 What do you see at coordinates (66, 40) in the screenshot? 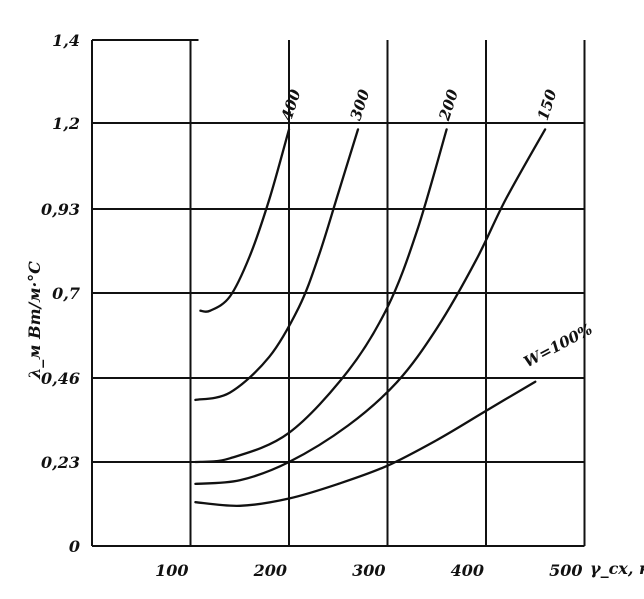
I see `y-tick-label: 1,4` at bounding box center [66, 40].